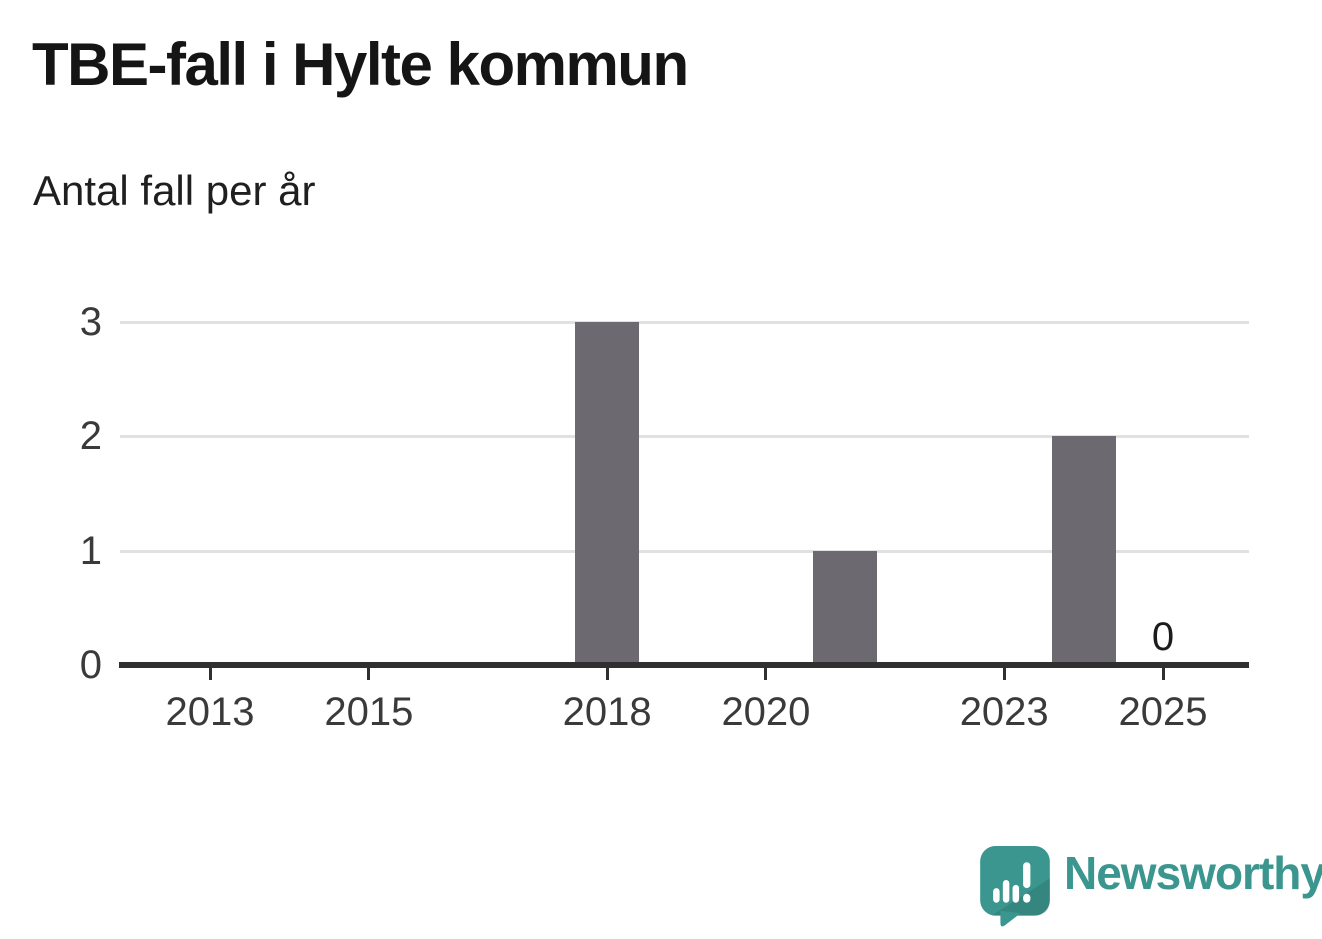  What do you see at coordinates (210, 712) in the screenshot?
I see `x-tick-label-2013: 2013` at bounding box center [210, 712].